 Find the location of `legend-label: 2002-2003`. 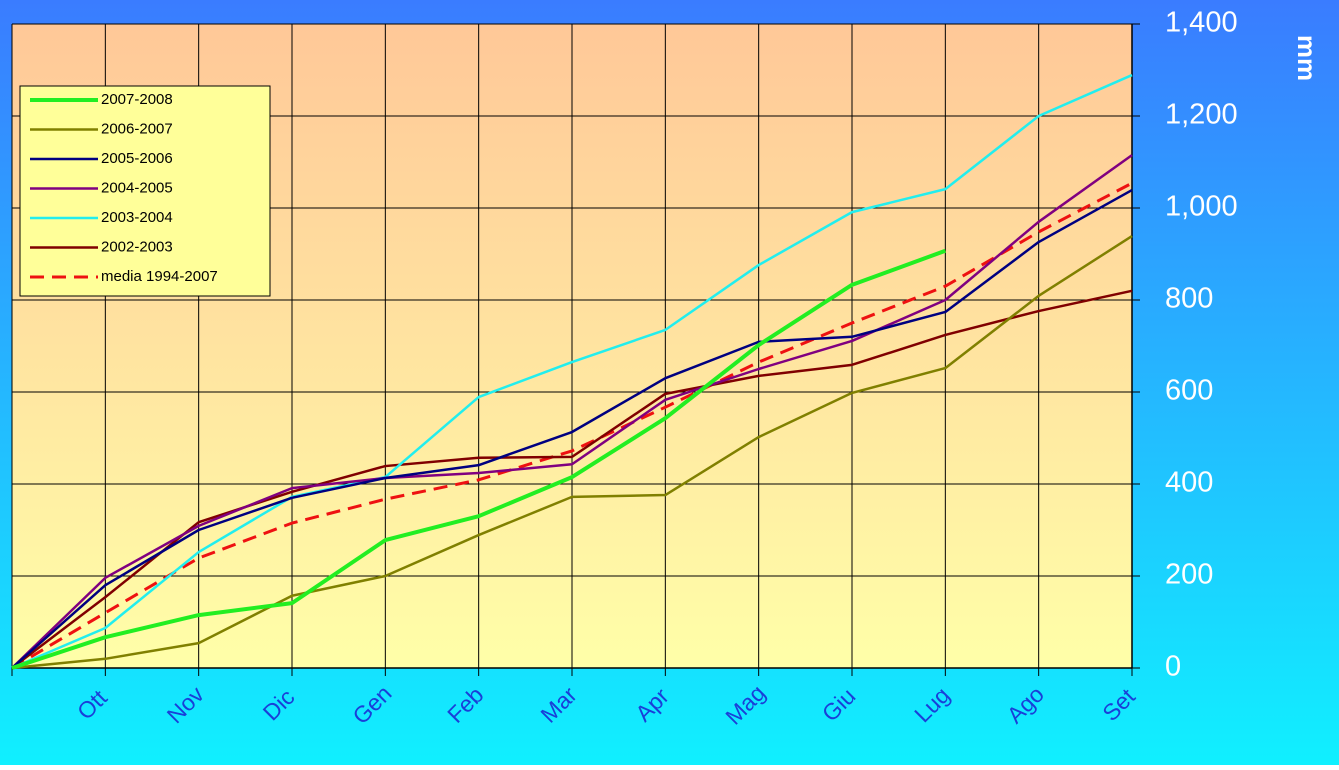

legend-label: 2002-2003 is located at coordinates (137, 246).